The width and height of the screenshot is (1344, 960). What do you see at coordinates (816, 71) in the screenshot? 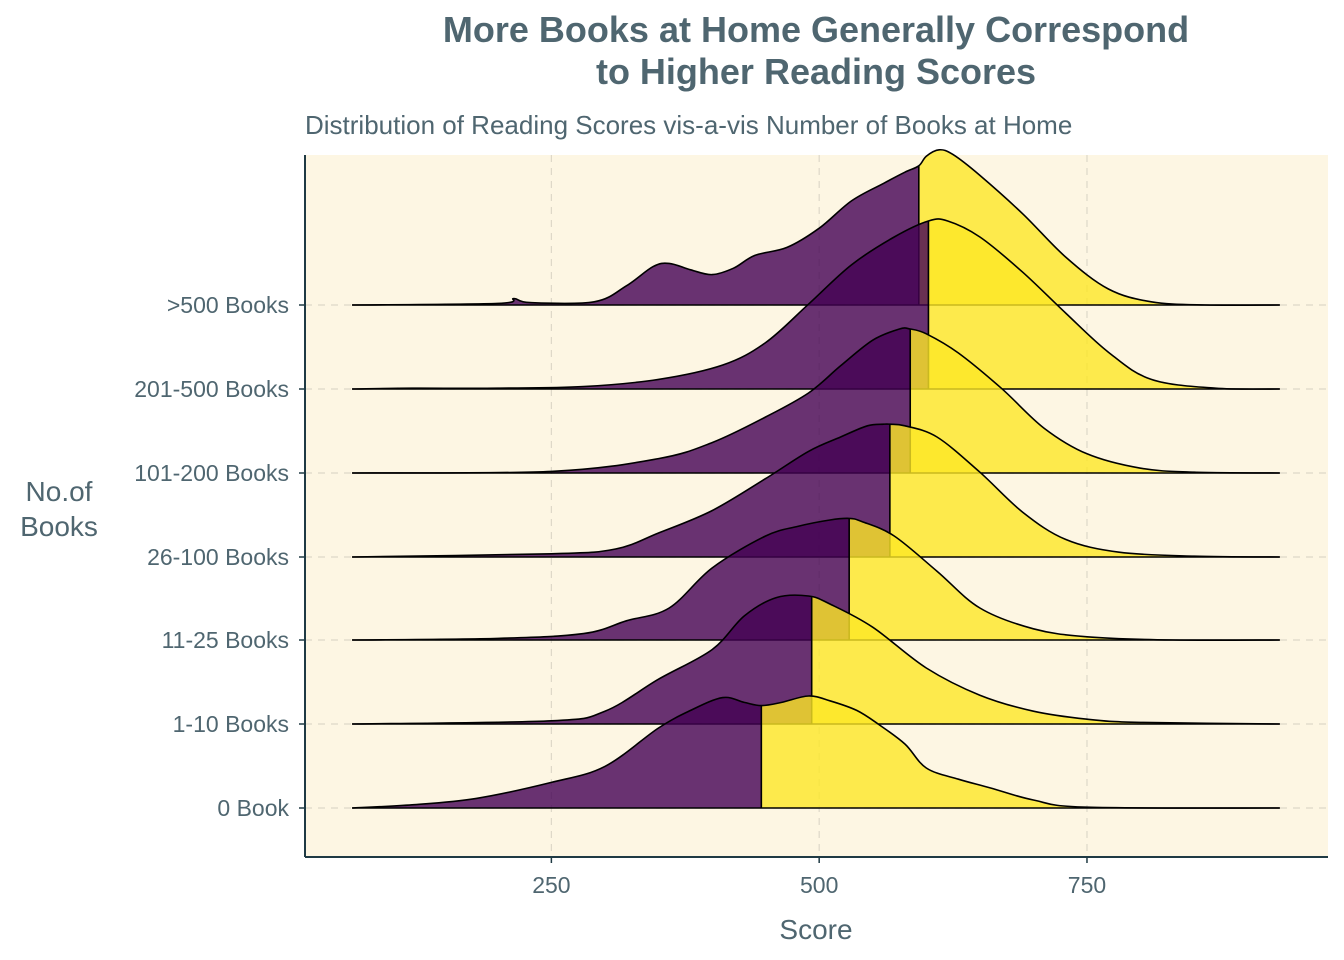
I see `chart-title-line: to Higher Reading Scores` at bounding box center [816, 71].